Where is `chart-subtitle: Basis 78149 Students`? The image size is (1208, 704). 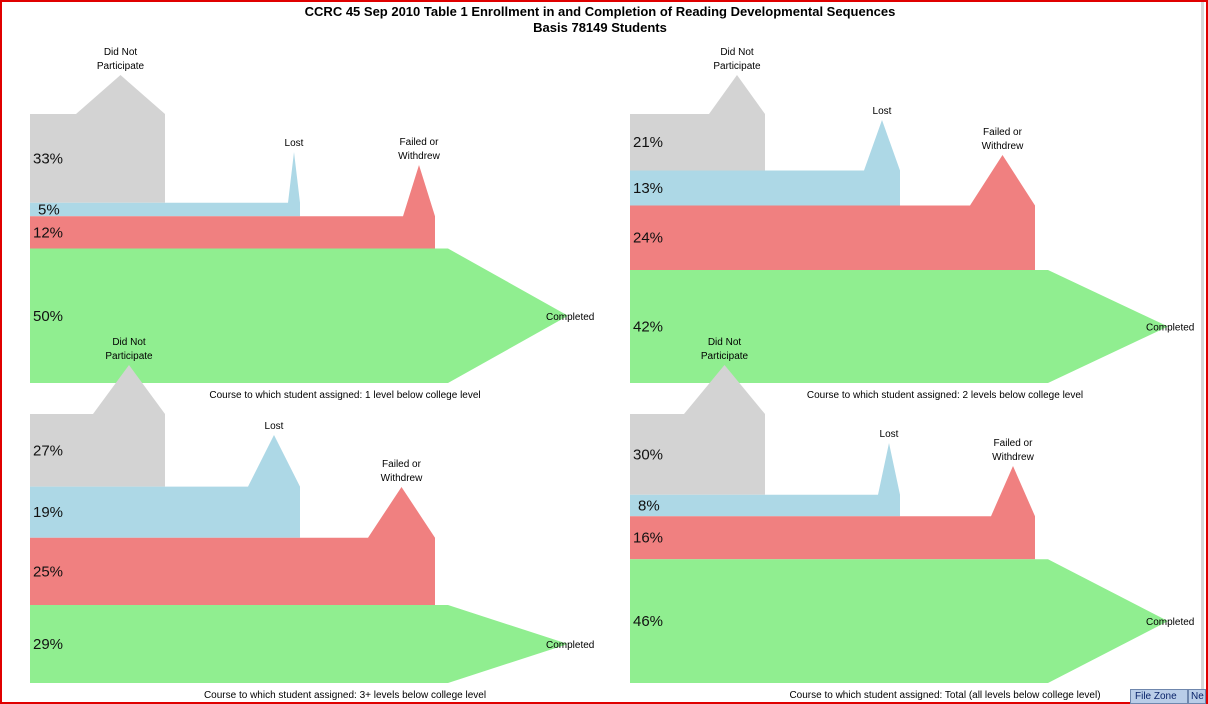
chart-subtitle: Basis 78149 Students is located at coordinates (600, 27).